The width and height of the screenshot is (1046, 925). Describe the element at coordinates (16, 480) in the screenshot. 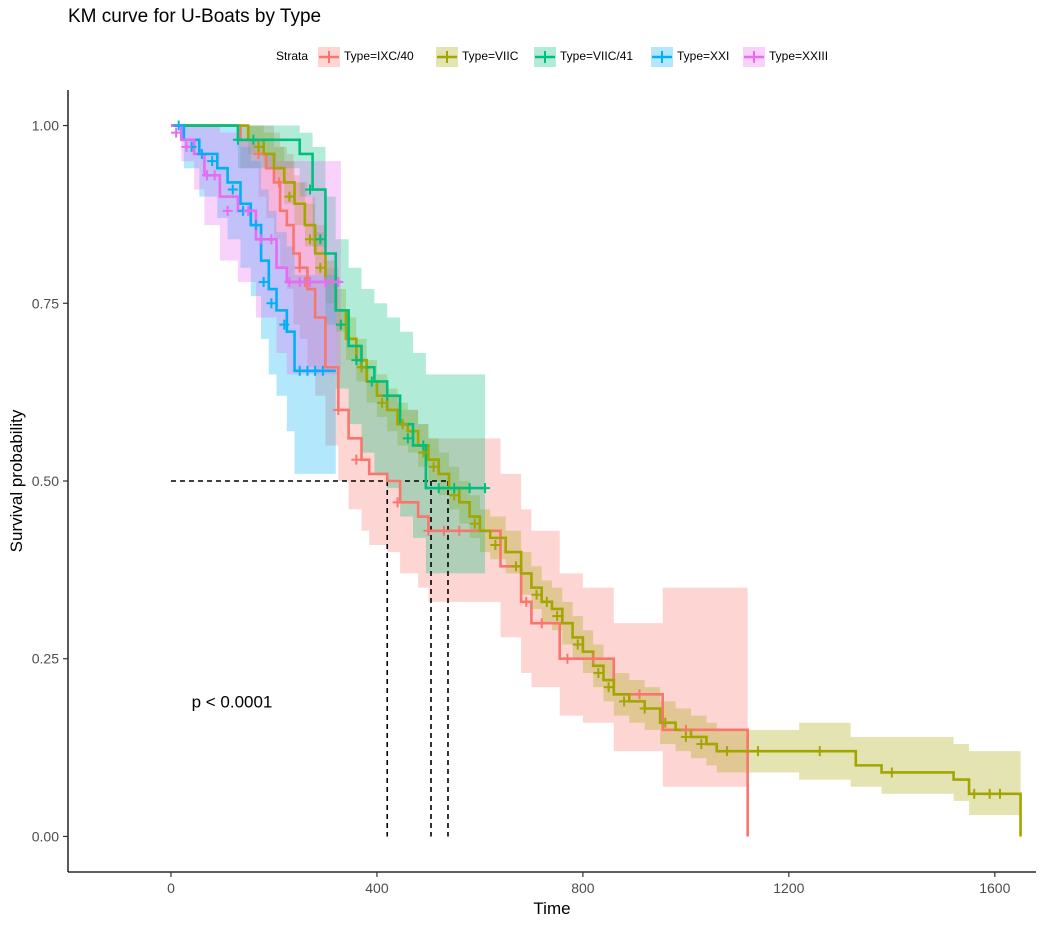

I see `y-axis-label: Survival probability` at that location.